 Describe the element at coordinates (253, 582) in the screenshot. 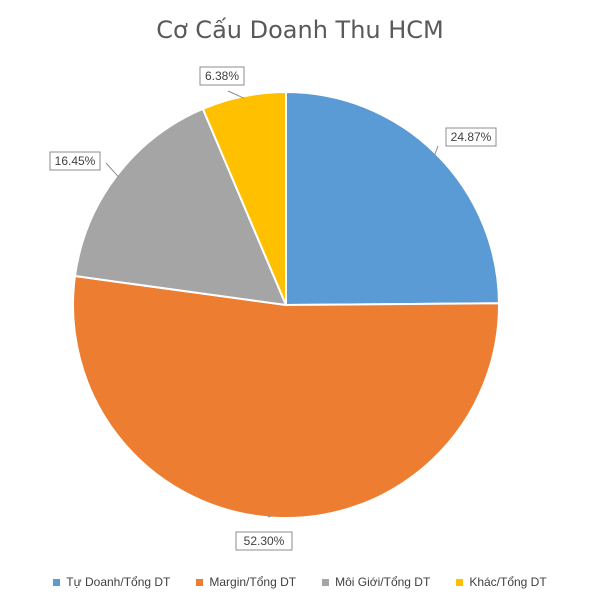

I see `legend-label: Margin/Tổng DT` at that location.